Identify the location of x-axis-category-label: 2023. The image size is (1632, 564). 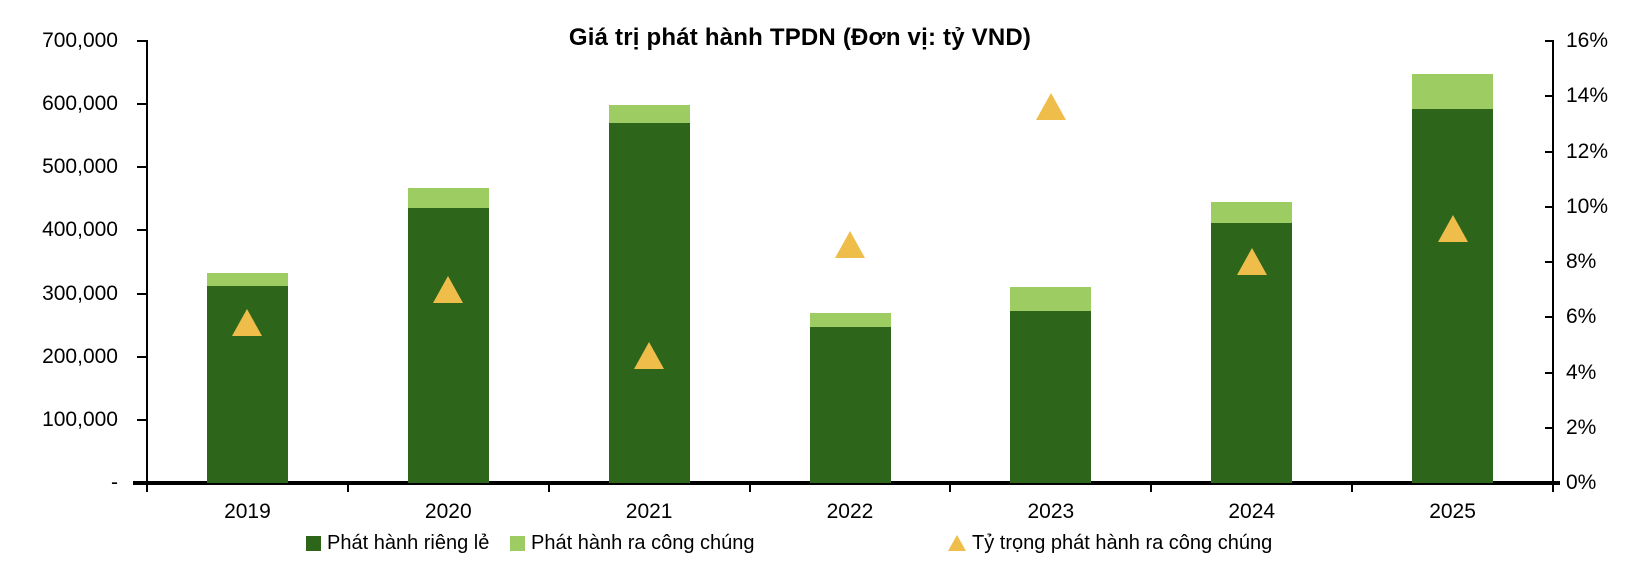
(1051, 511).